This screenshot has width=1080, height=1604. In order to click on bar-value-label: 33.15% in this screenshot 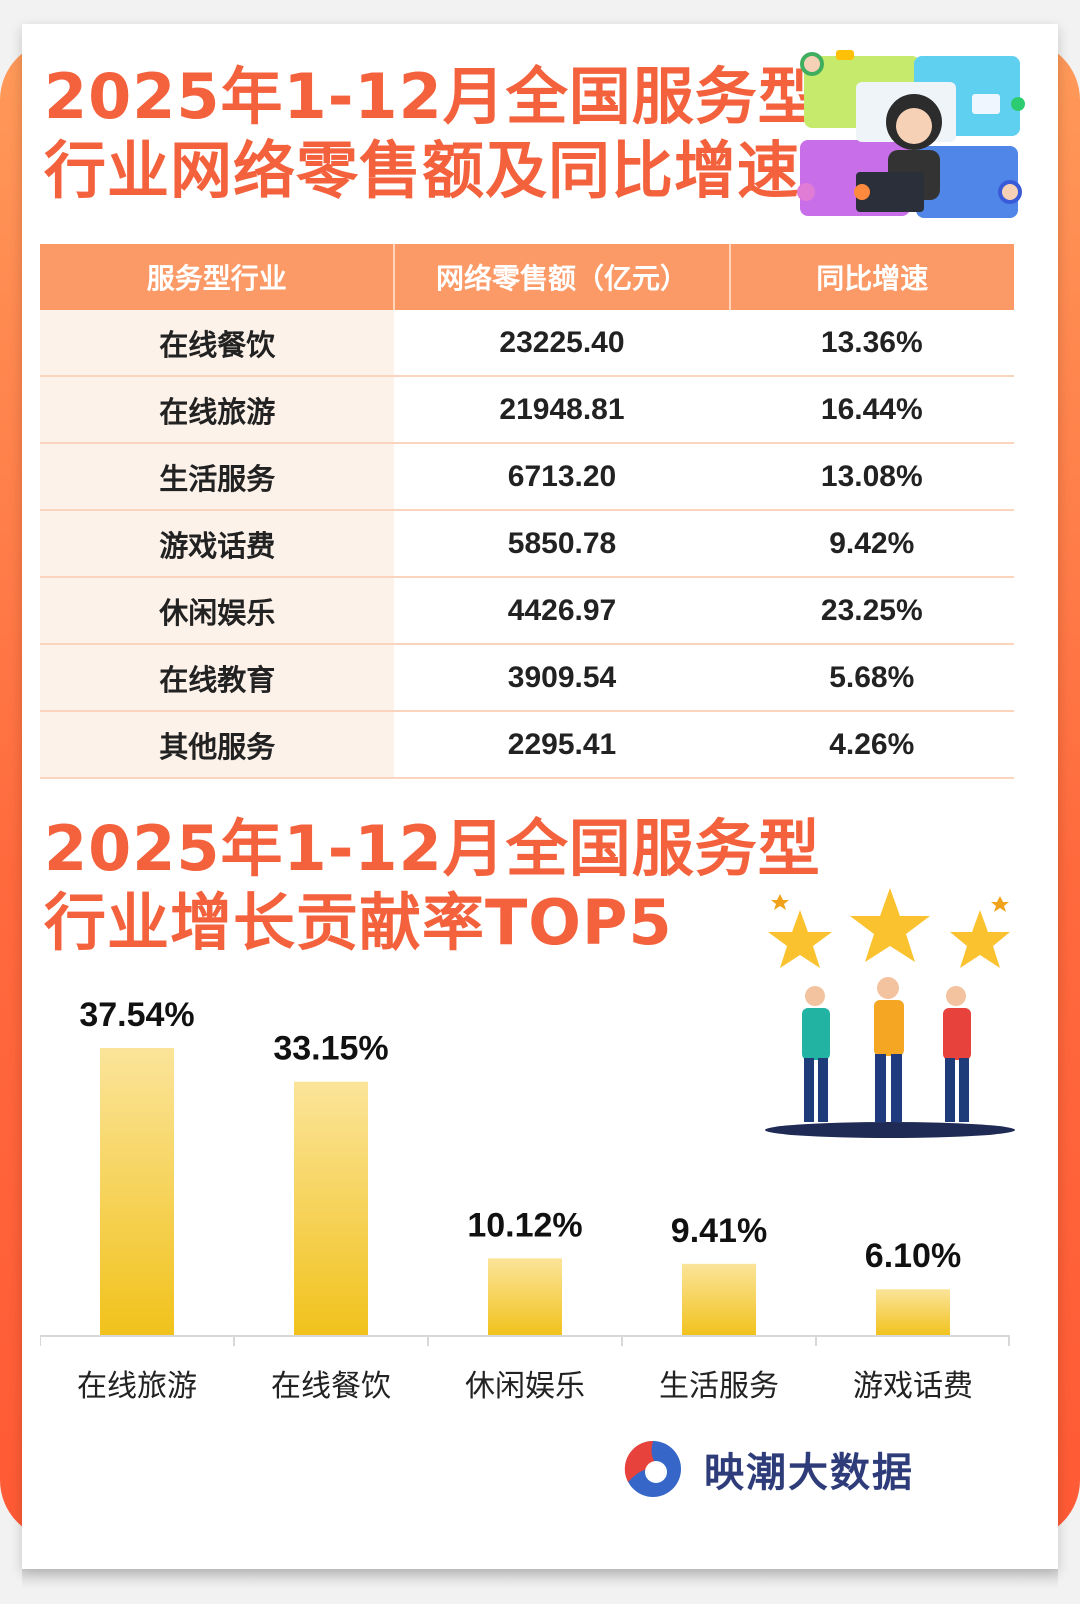, I will do `click(330, 1049)`.